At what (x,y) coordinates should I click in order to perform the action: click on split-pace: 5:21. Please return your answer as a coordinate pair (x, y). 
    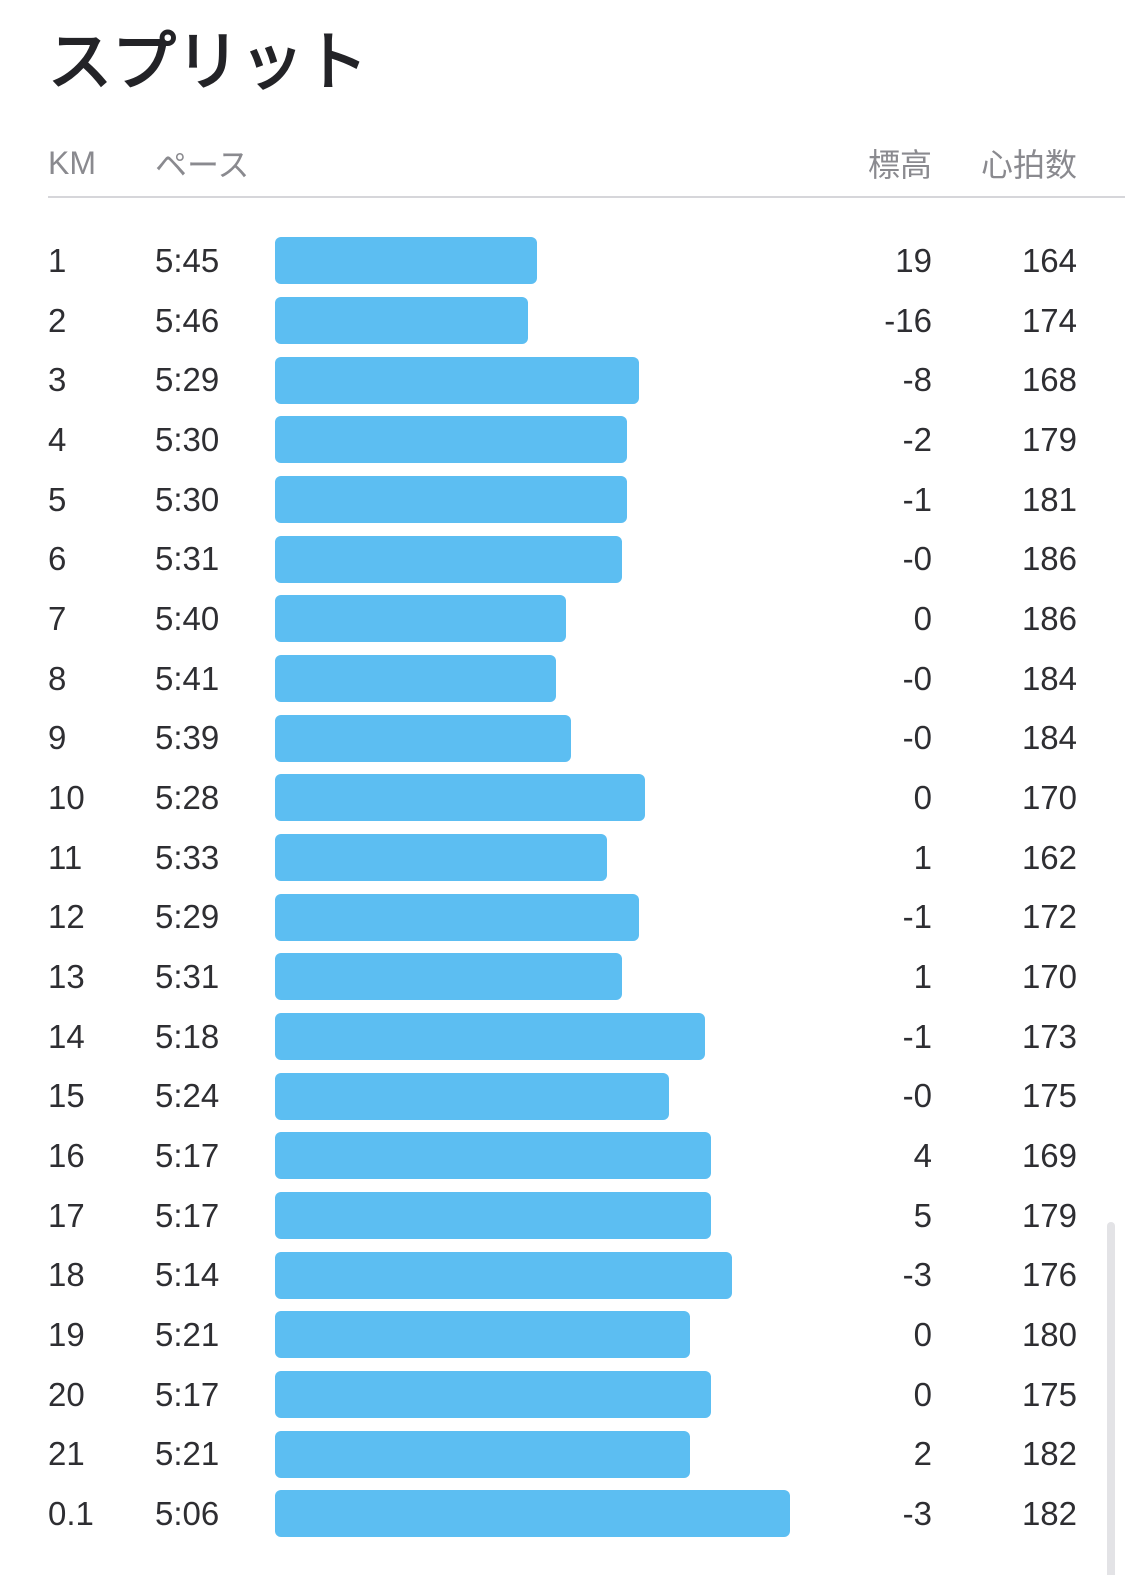
    Looking at the image, I should click on (187, 1454).